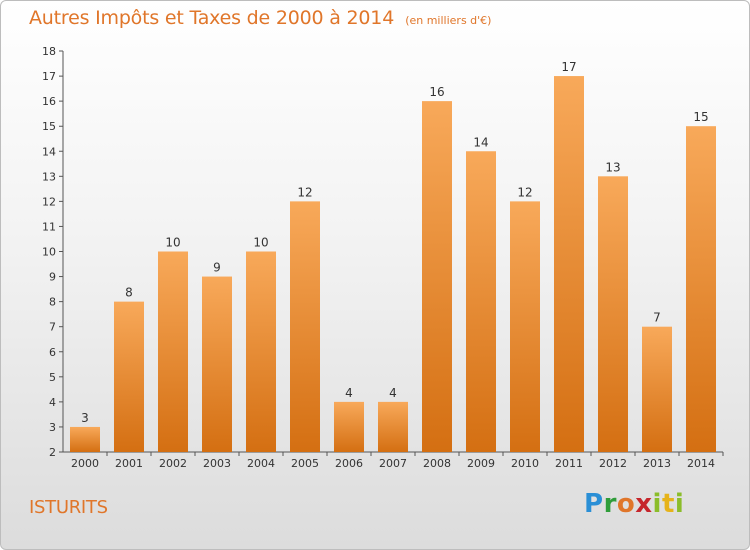  I want to click on y-tick-label: 16, so click(49, 101).